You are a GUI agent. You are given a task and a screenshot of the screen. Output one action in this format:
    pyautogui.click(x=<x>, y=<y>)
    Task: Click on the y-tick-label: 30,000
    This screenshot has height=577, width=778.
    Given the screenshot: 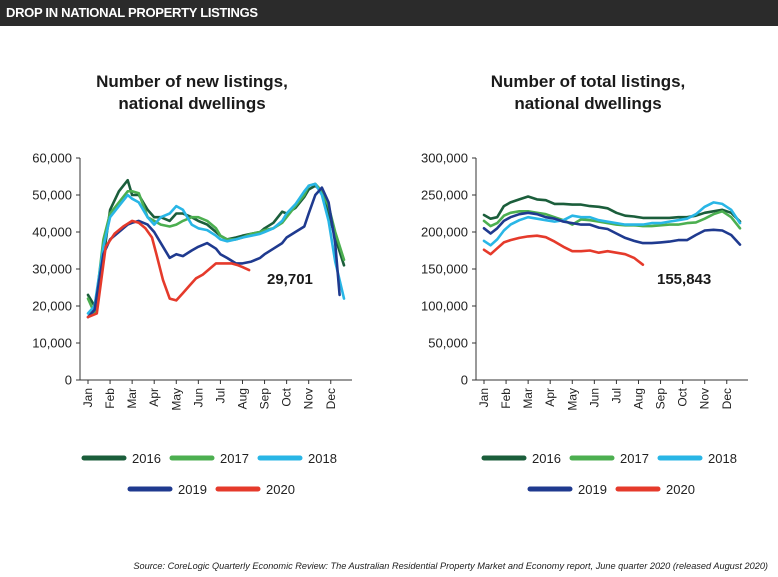 What is the action you would take?
    pyautogui.click(x=52, y=269)
    